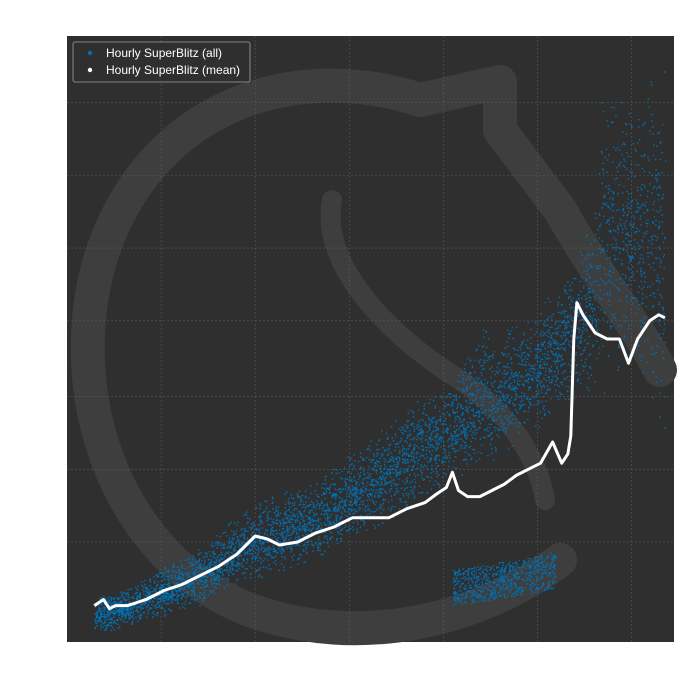 This screenshot has height=700, width=700. What do you see at coordinates (173, 70) in the screenshot?
I see `legend-label-mean: Hourly SuperBlitz (mean)` at bounding box center [173, 70].